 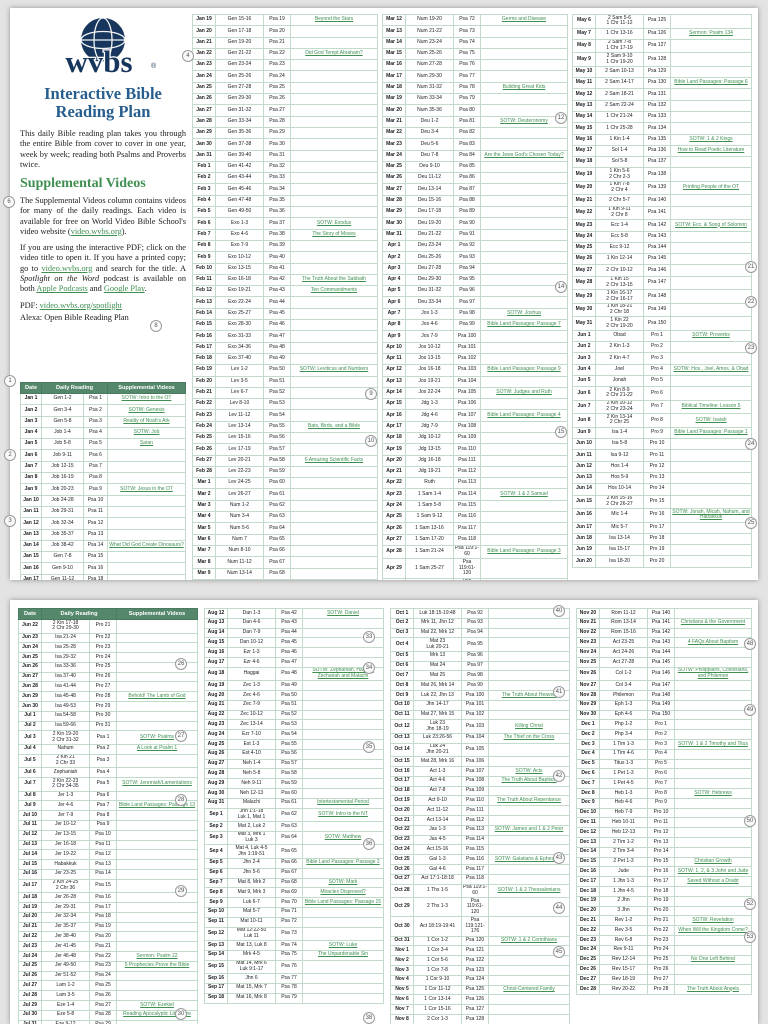 I want to click on video-link: Behold! The Lamb of God, so click(x=157, y=697).